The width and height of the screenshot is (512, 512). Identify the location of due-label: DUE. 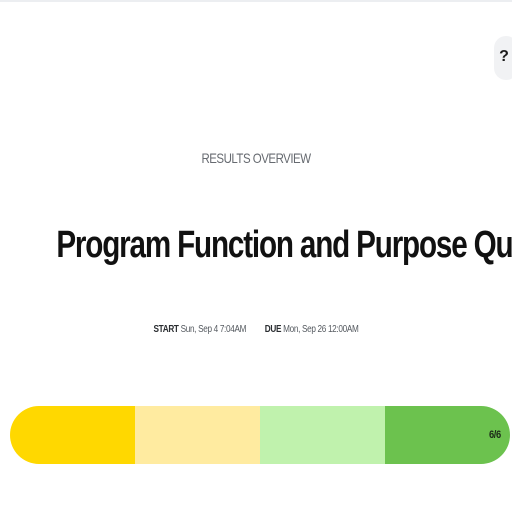
(273, 329).